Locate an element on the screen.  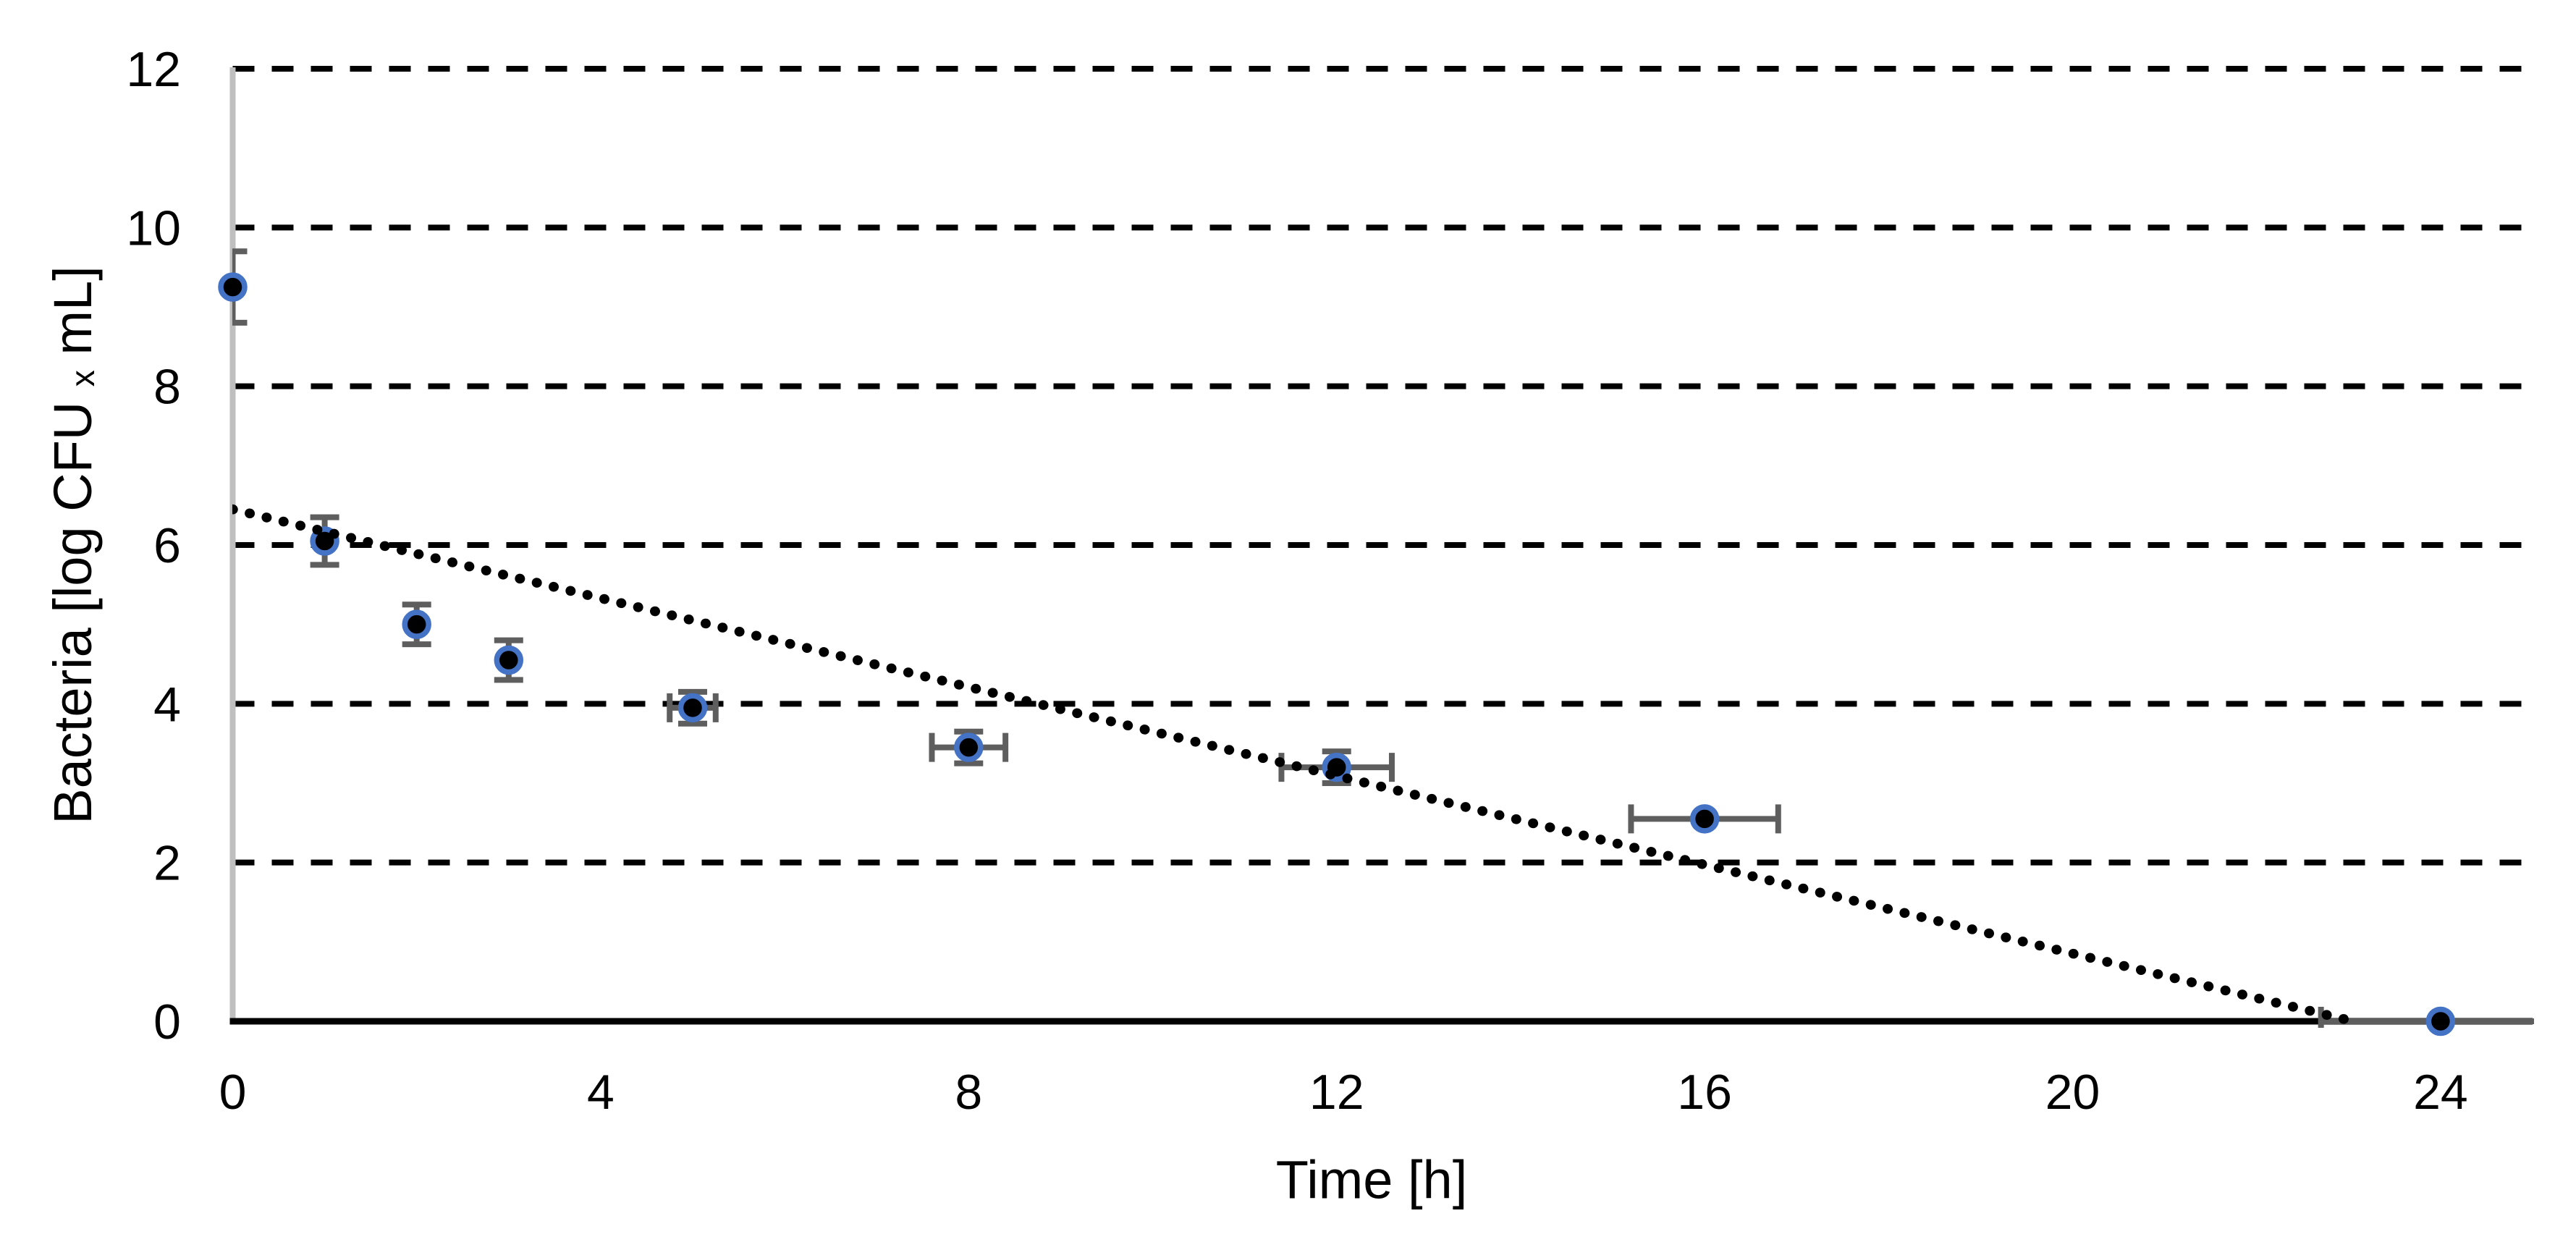
y-tick-label-12: 12 is located at coordinates (153, 69).